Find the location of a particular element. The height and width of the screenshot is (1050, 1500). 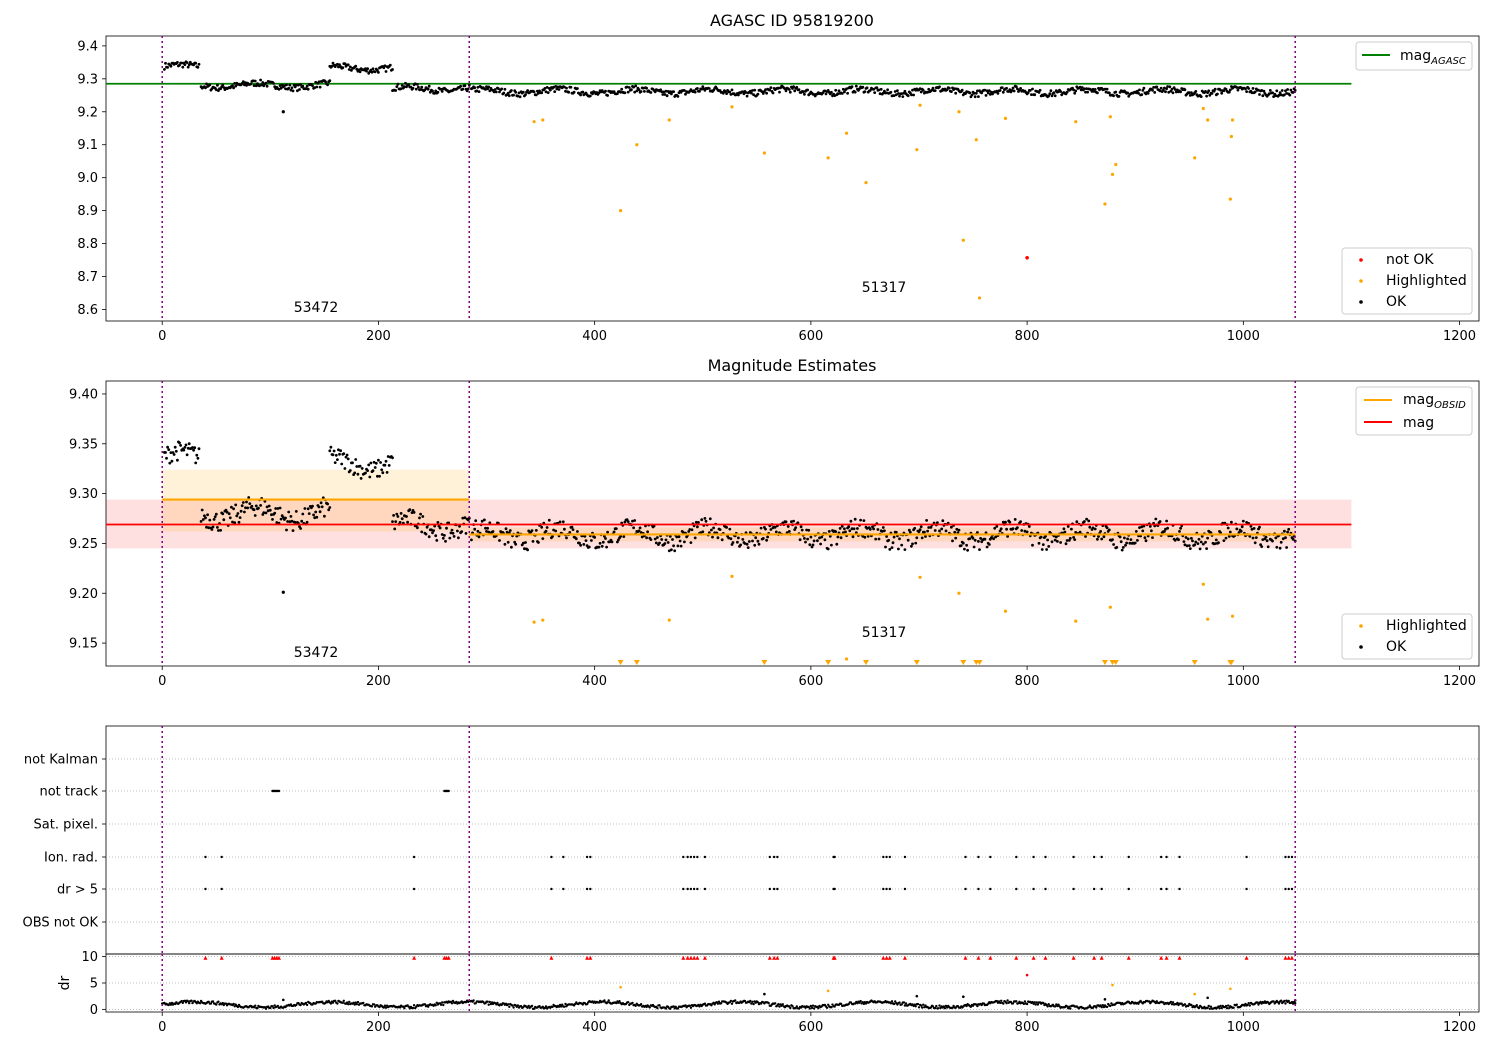

dr-xtick-label: 200 is located at coordinates (378, 1027).